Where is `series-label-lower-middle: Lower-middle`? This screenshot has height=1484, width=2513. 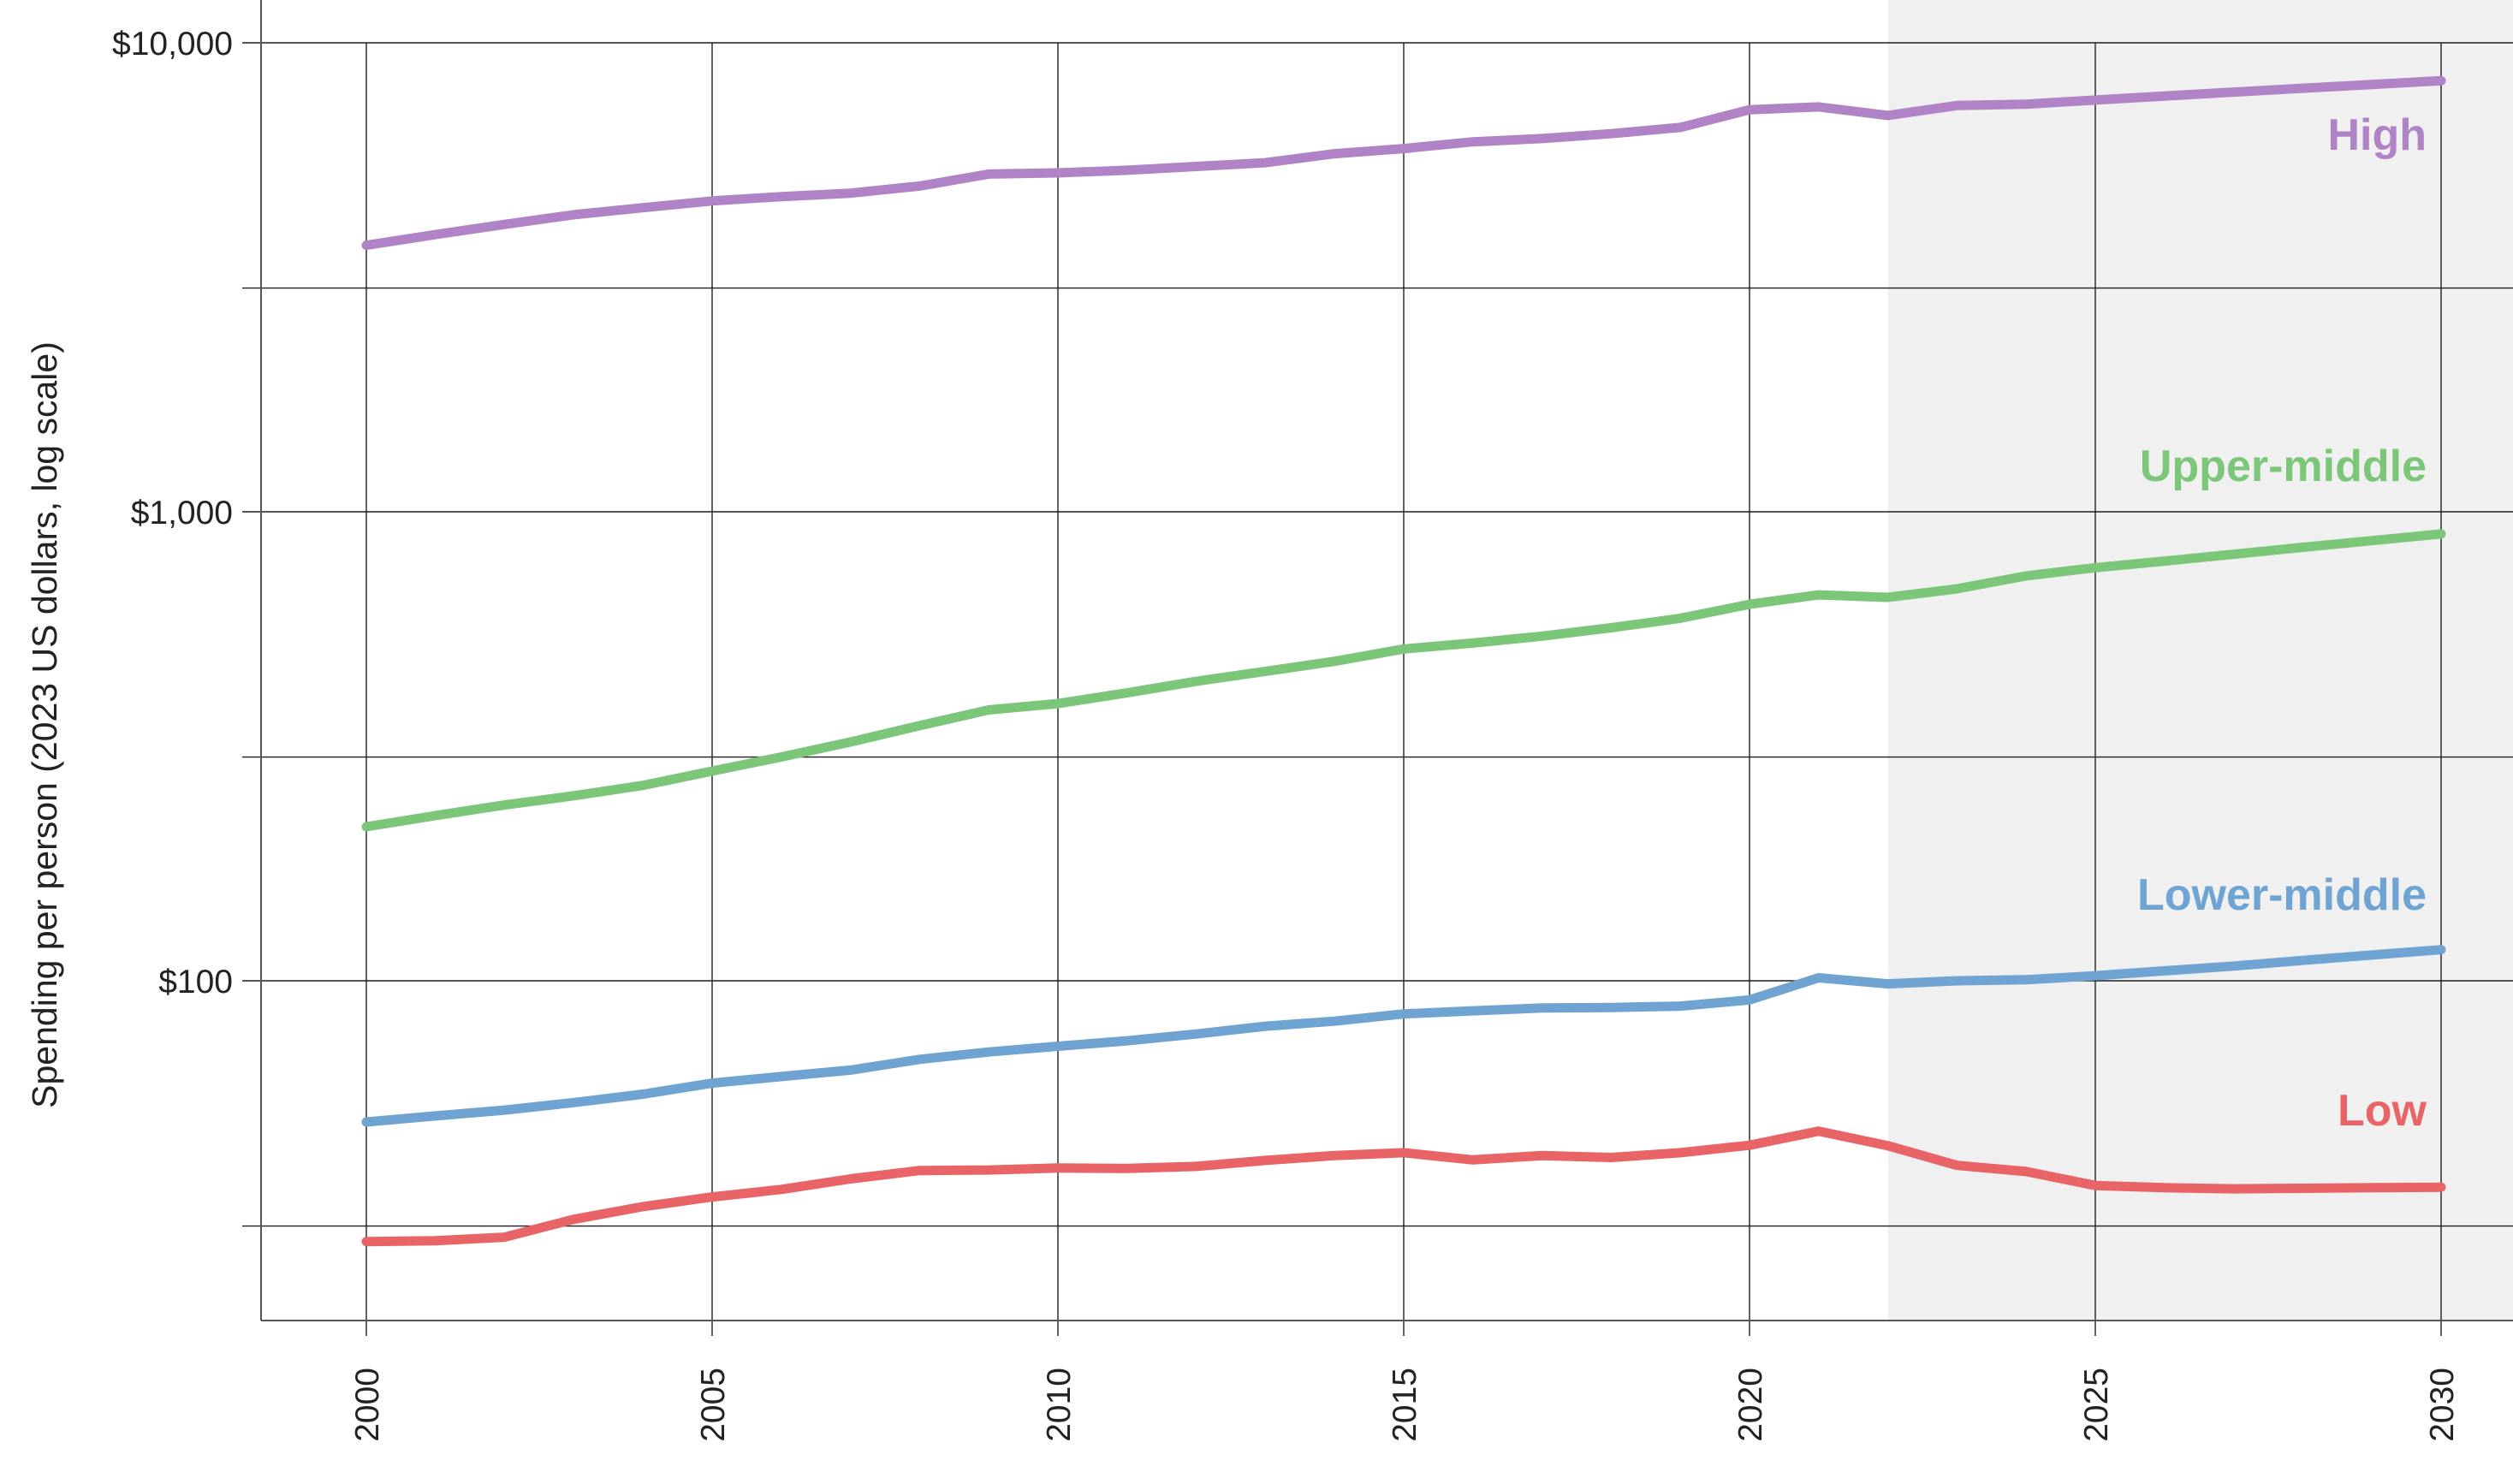 series-label-lower-middle: Lower-middle is located at coordinates (2282, 895).